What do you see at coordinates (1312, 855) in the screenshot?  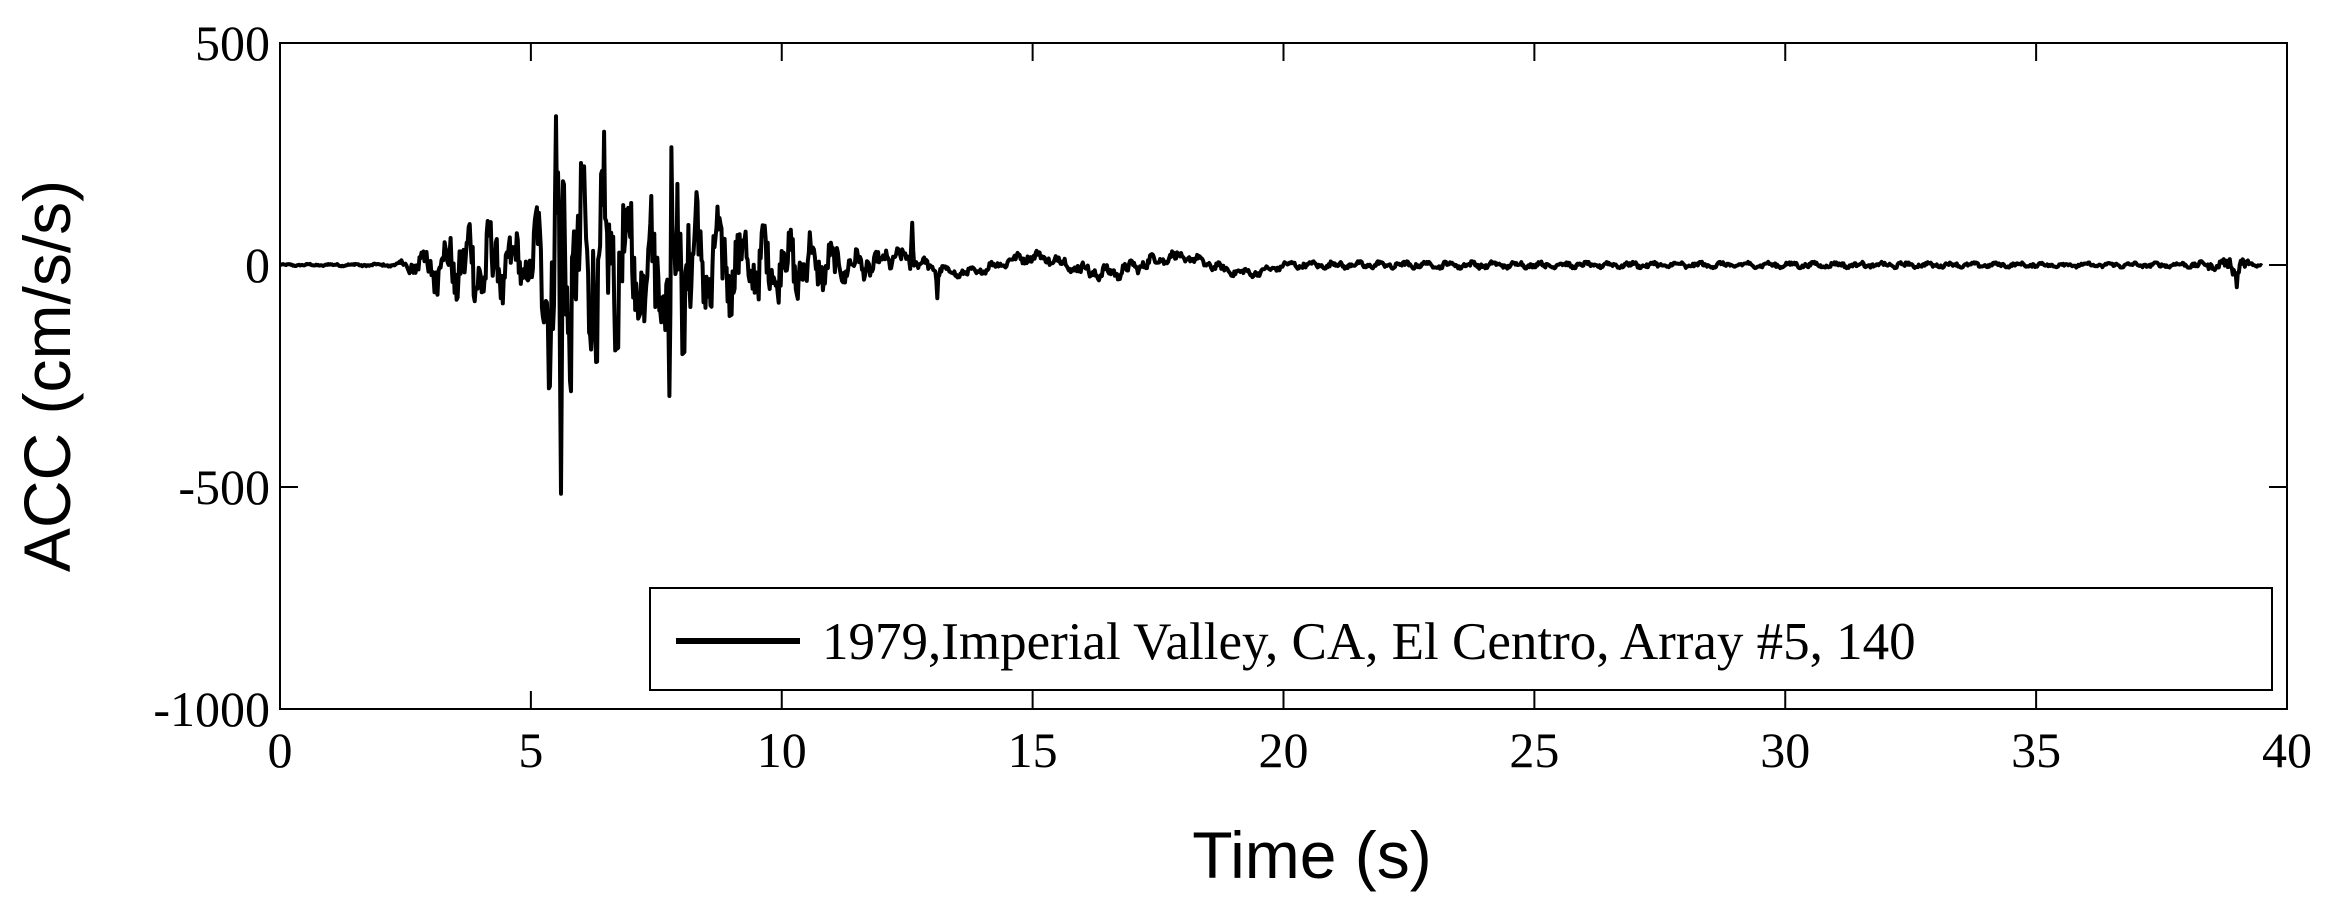 I see `x-axis-title: Time (s)` at bounding box center [1312, 855].